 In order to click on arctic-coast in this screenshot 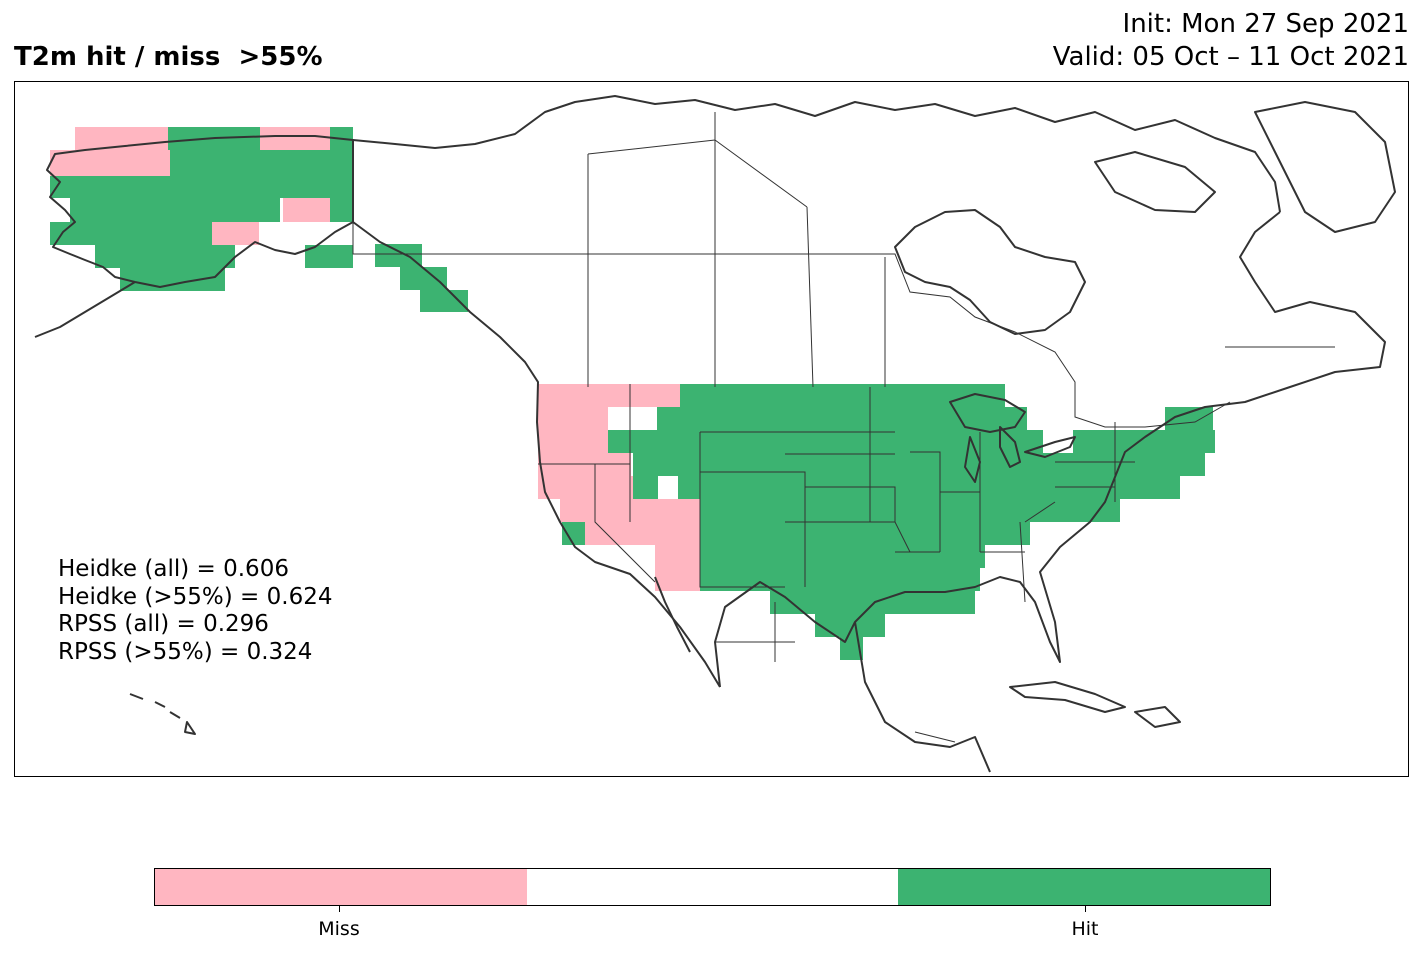, I will do `click(816, 154)`.